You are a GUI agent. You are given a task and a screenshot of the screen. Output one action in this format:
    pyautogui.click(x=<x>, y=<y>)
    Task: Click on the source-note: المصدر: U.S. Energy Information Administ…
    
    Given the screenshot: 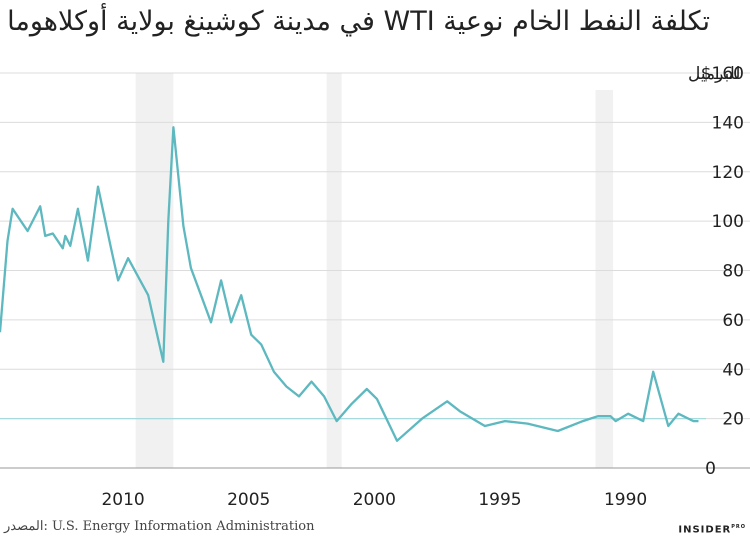 What is the action you would take?
    pyautogui.click(x=159, y=526)
    